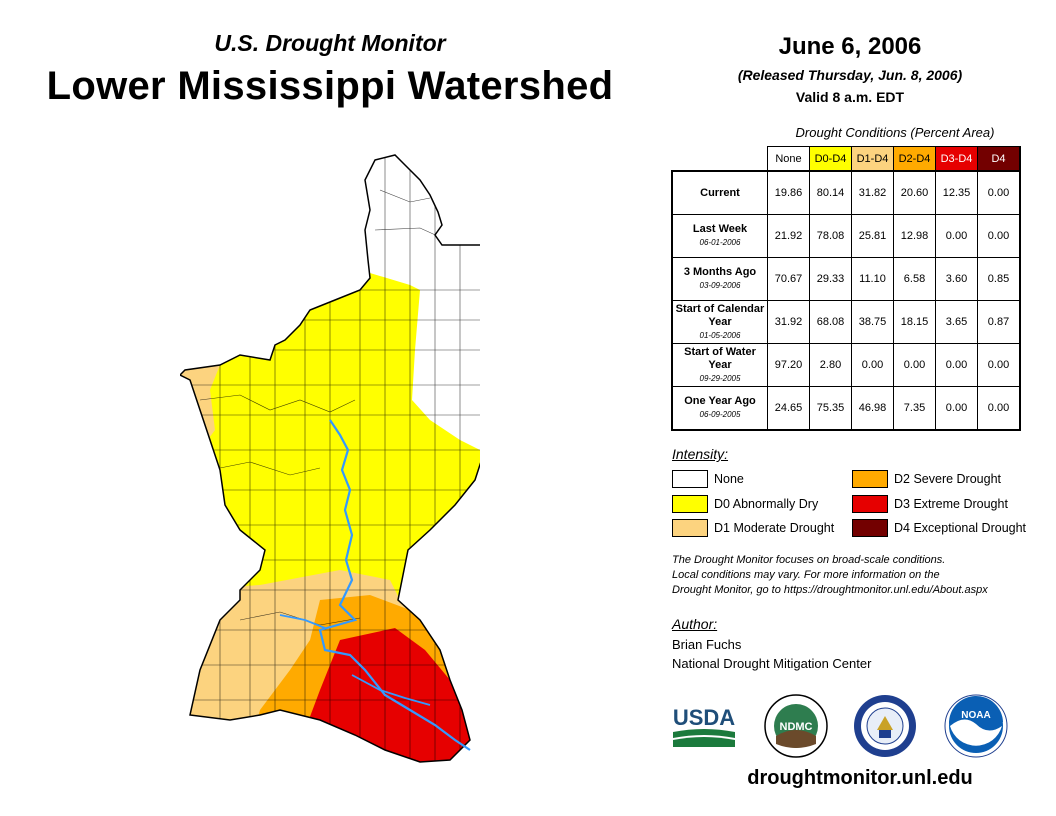 This screenshot has height=816, width=1056. I want to click on legend-title: Intensity:, so click(700, 454).